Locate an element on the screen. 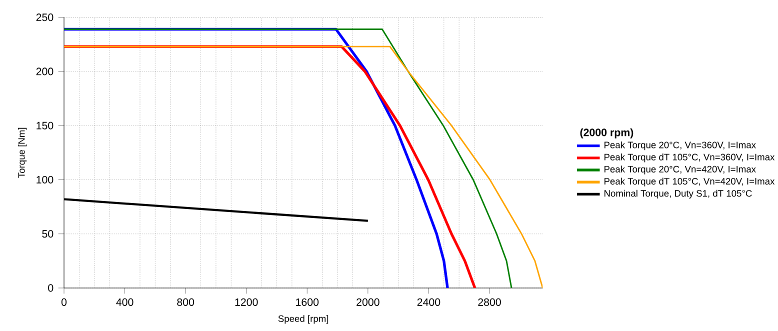  y-tick-label: 50 is located at coordinates (48, 234).